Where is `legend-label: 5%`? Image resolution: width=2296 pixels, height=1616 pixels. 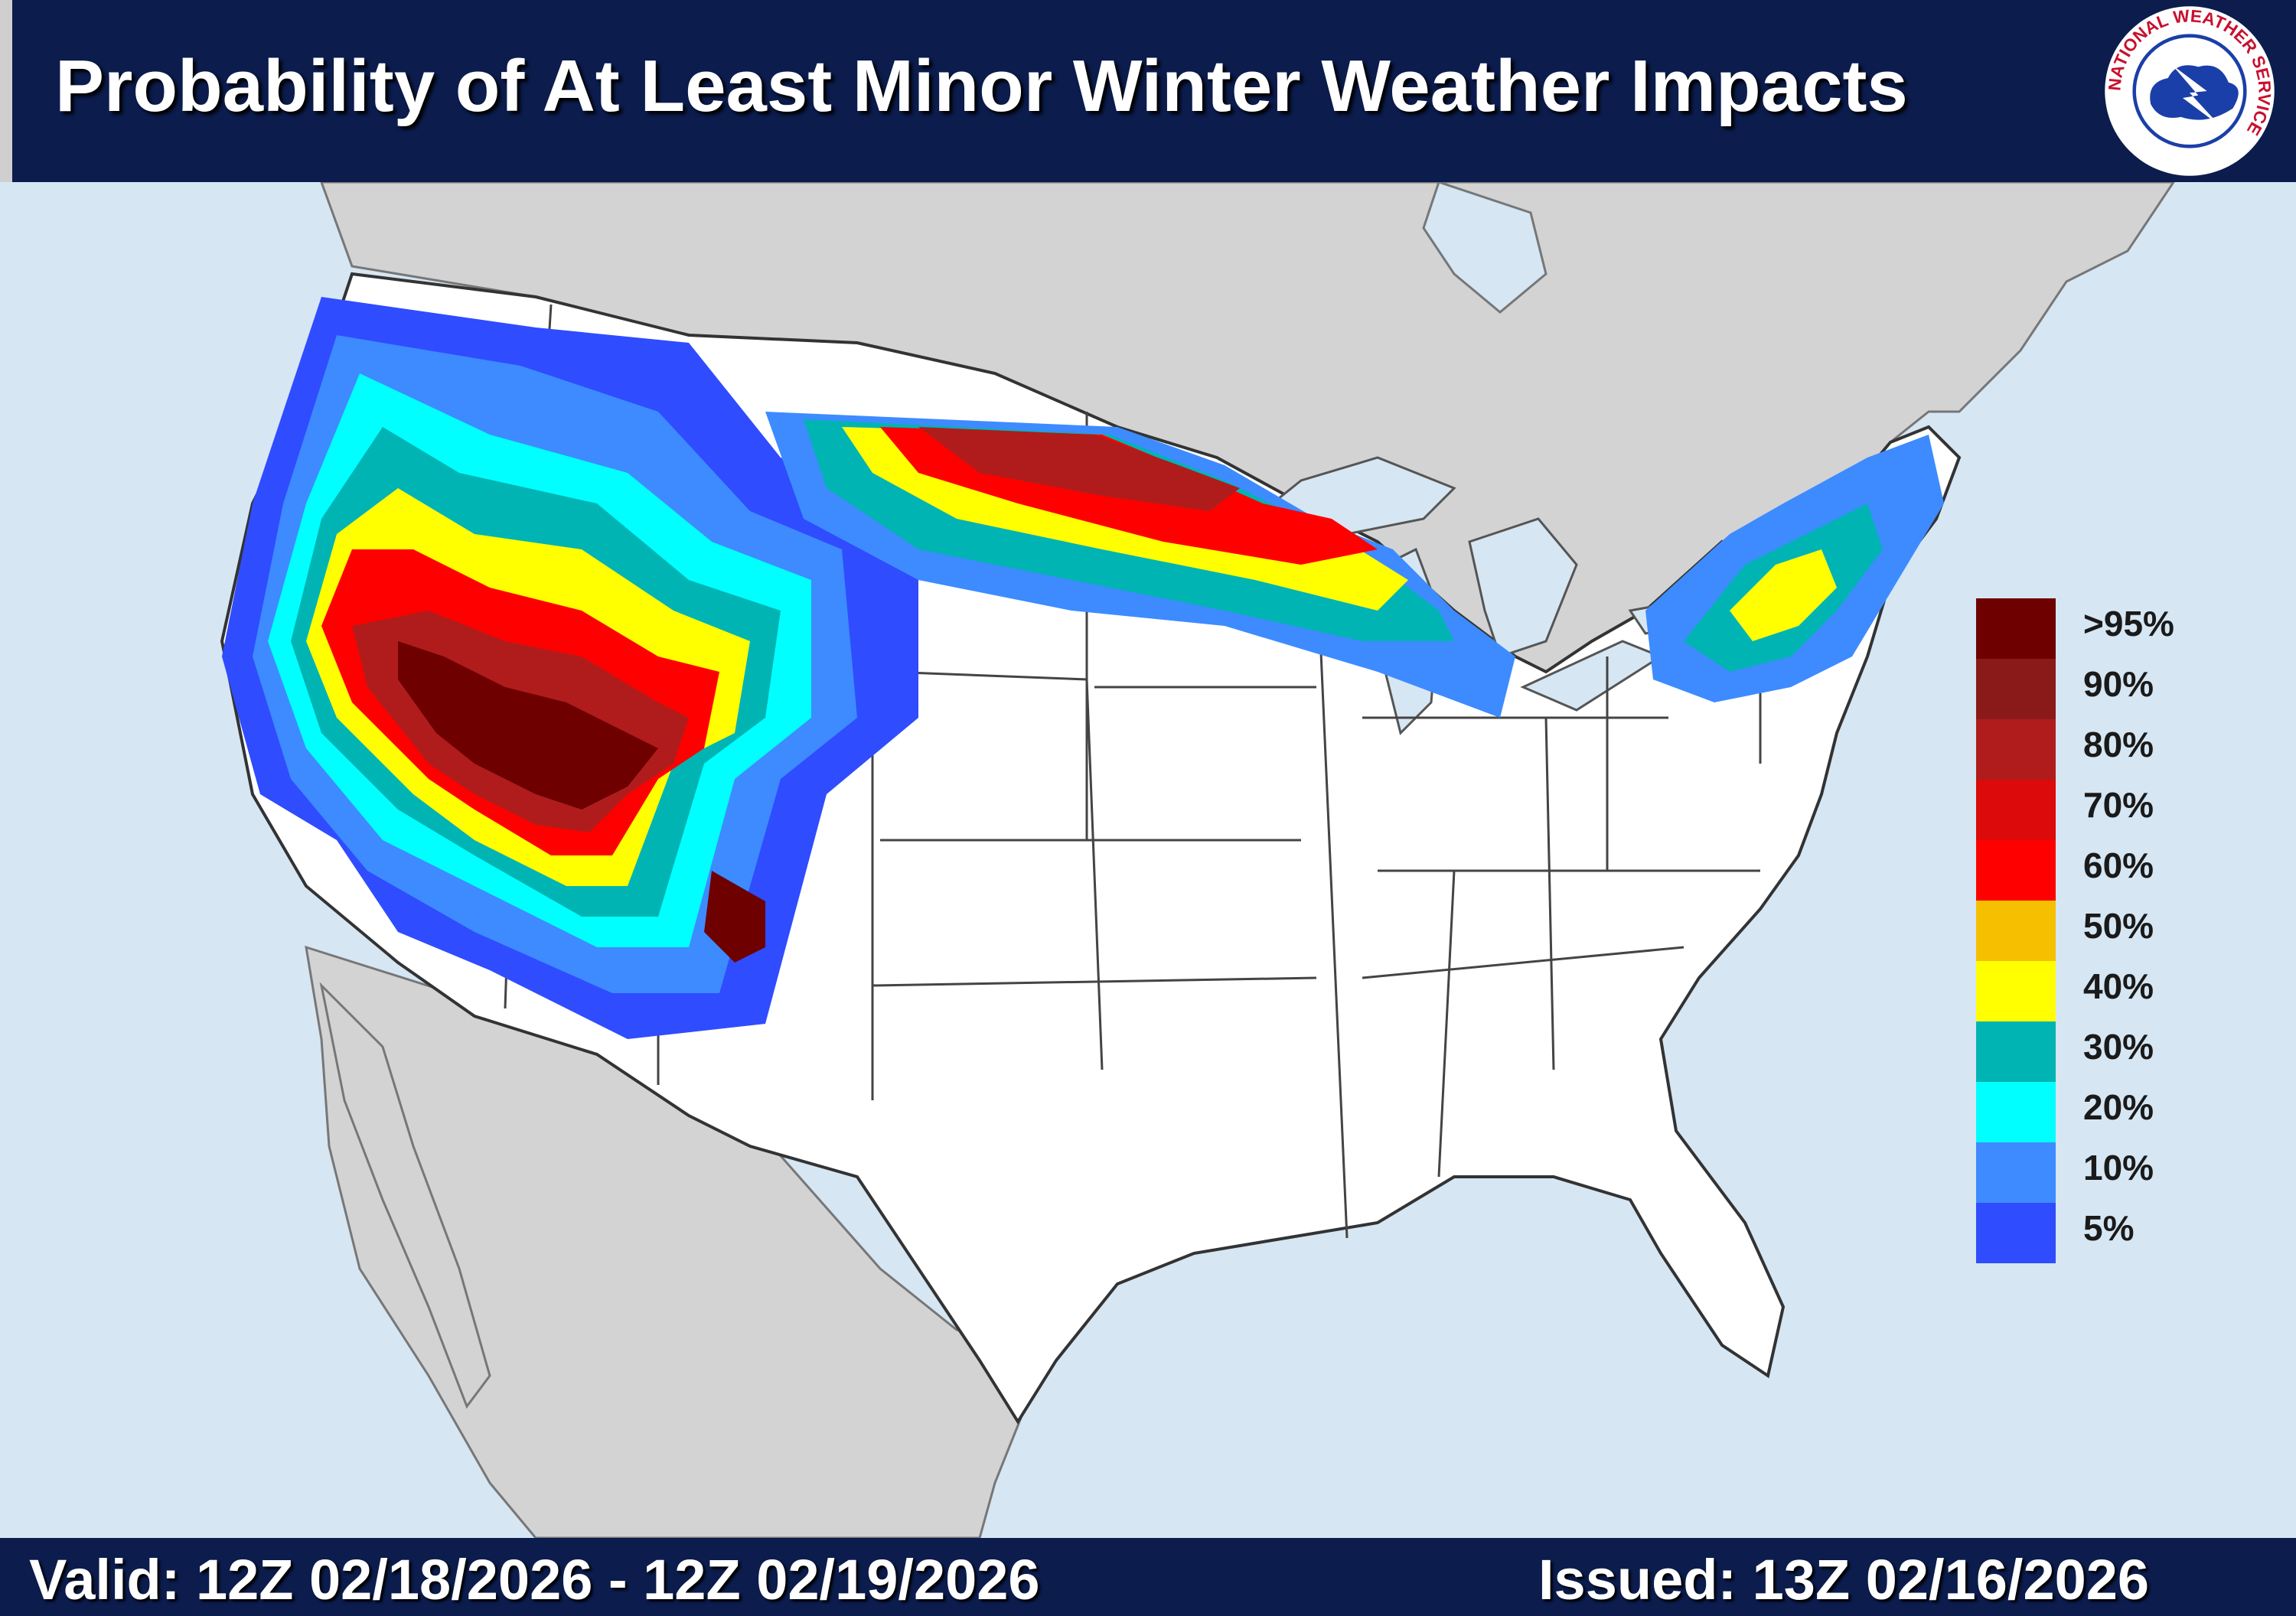 legend-label: 5% is located at coordinates (2109, 1228).